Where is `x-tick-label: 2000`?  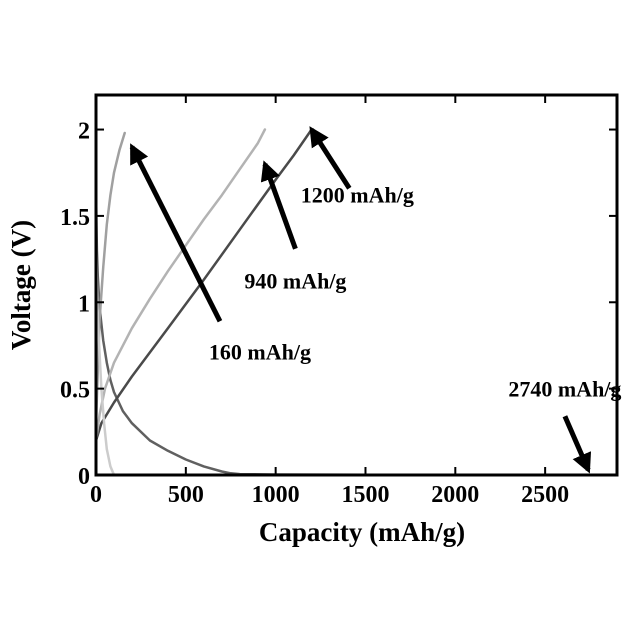
x-tick-label: 2000 is located at coordinates (455, 495).